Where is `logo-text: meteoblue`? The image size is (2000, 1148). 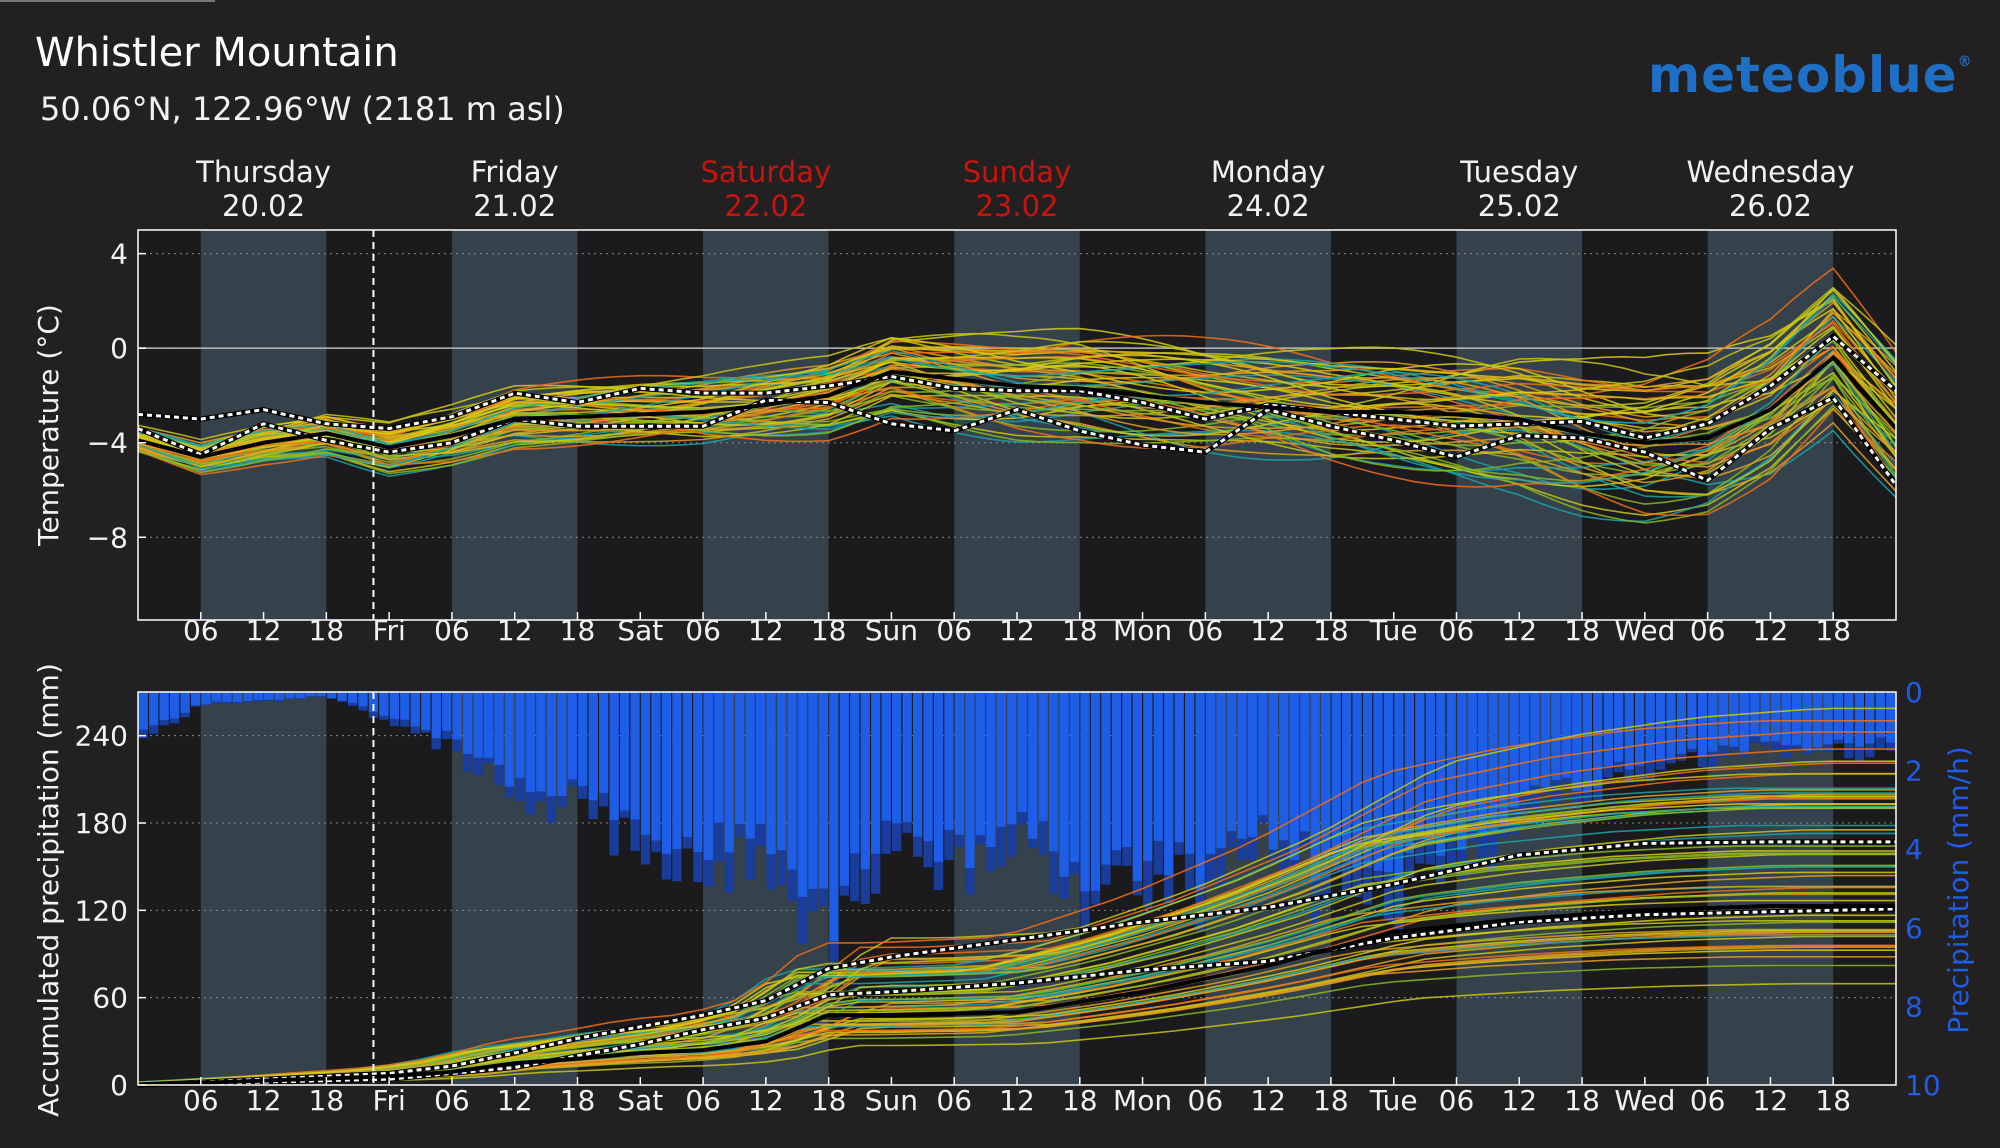 logo-text: meteoblue is located at coordinates (1803, 75).